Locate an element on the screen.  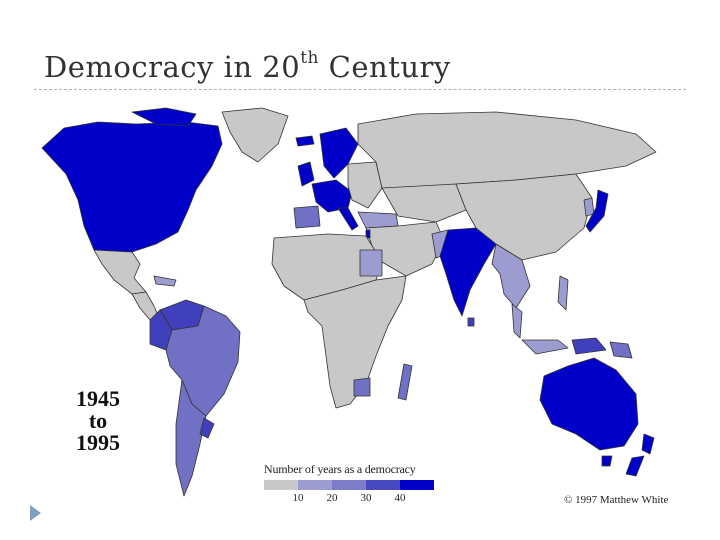
period-label: 1945 to 1995 is located at coordinates (98, 421).